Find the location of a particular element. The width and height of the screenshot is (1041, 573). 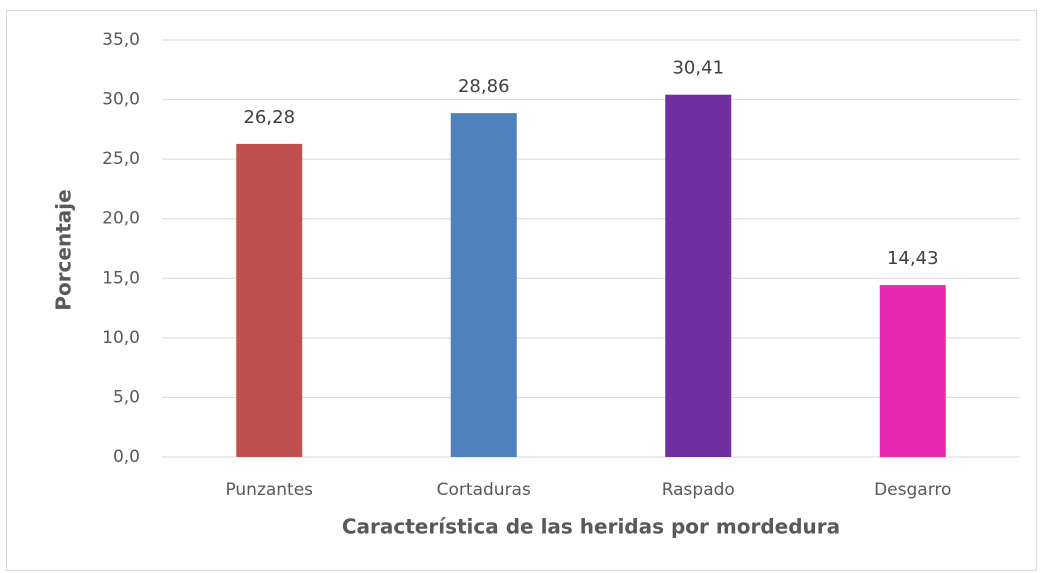

y-tick-label: 25,0 is located at coordinates (121, 159).